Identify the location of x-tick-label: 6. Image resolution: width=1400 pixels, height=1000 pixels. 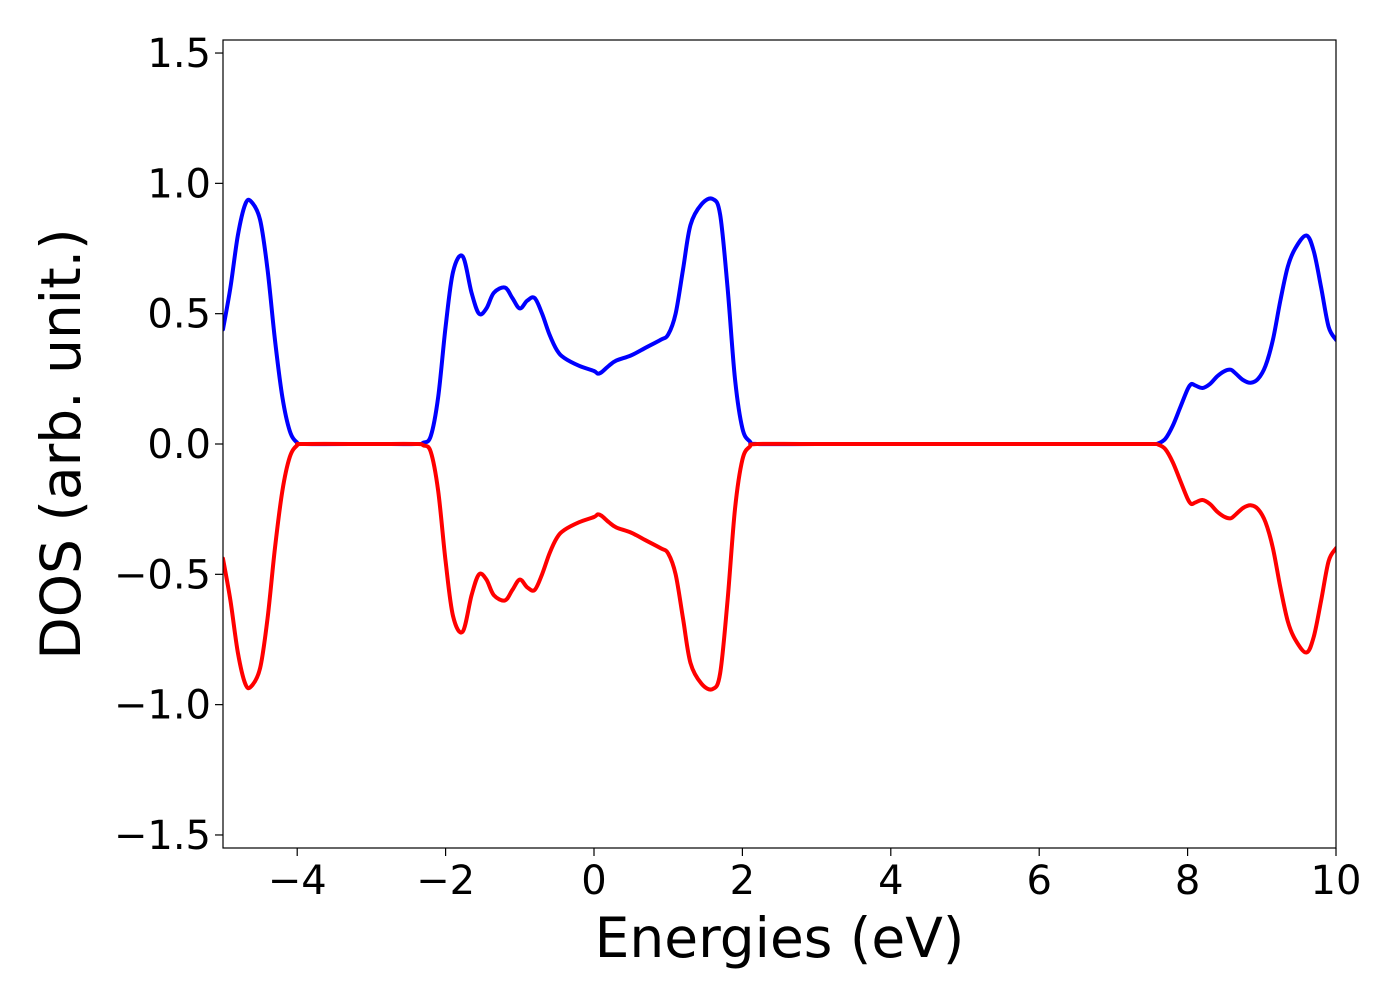
(1038, 881).